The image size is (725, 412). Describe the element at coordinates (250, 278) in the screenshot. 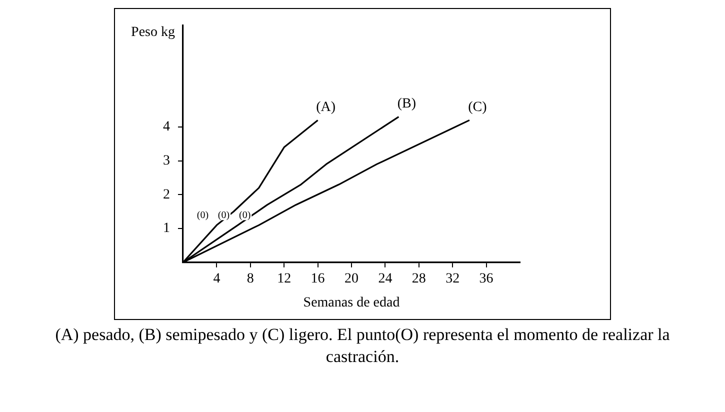

I see `x-tick-label: 8` at that location.